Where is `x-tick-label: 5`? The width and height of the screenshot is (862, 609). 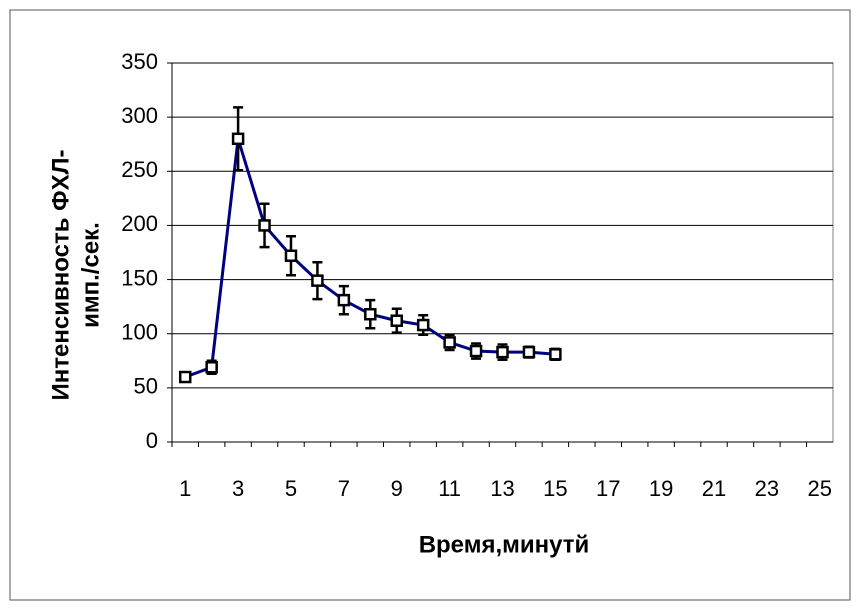
x-tick-label: 5 is located at coordinates (291, 488).